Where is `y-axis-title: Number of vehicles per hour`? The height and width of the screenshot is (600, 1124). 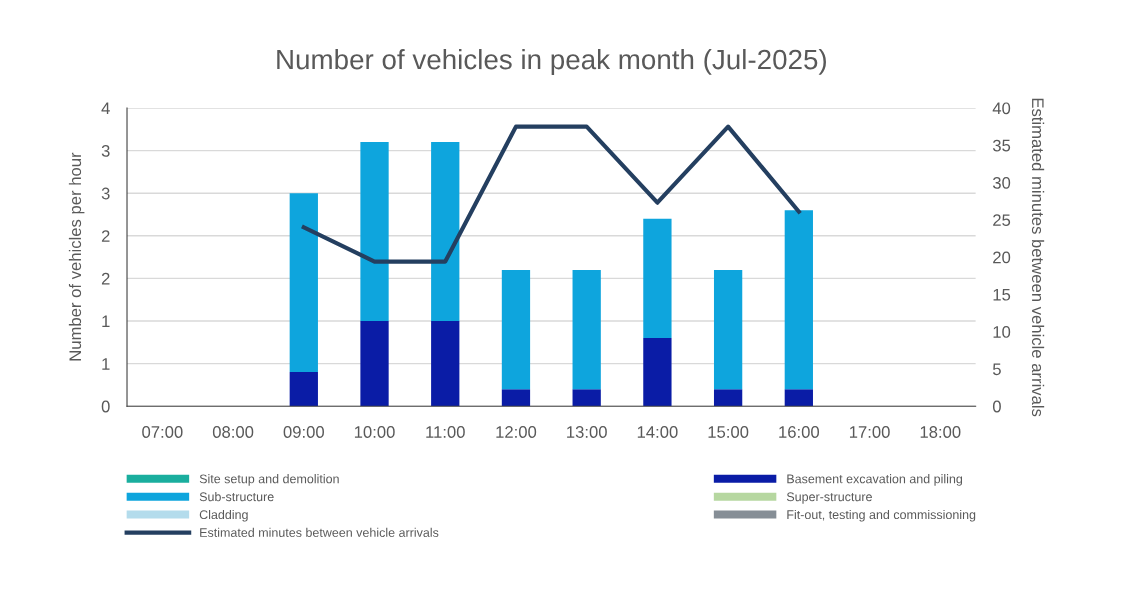 y-axis-title: Number of vehicles per hour is located at coordinates (76, 256).